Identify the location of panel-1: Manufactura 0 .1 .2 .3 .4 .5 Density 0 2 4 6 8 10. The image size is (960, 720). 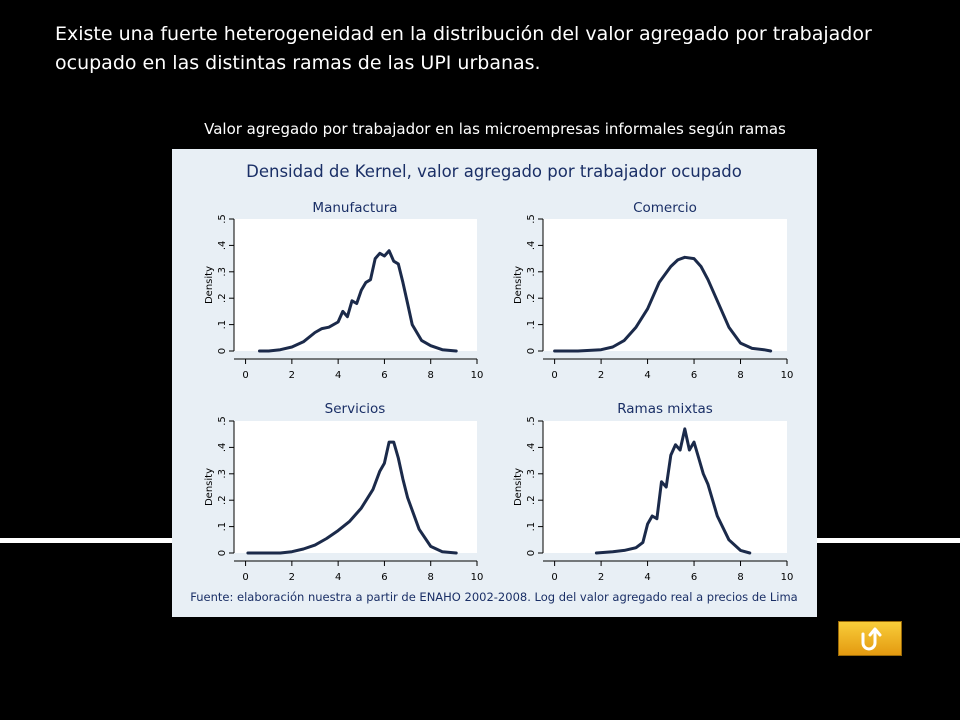
(343, 290).